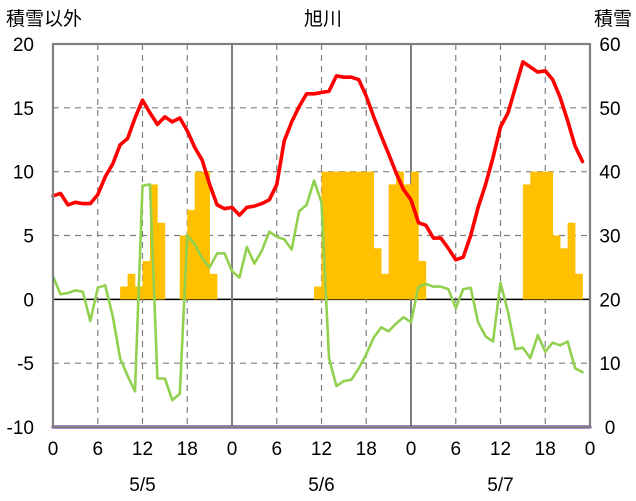 The width and height of the screenshot is (636, 501). Describe the element at coordinates (23, 45) in the screenshot. I see `left-tick-label: 20` at that location.